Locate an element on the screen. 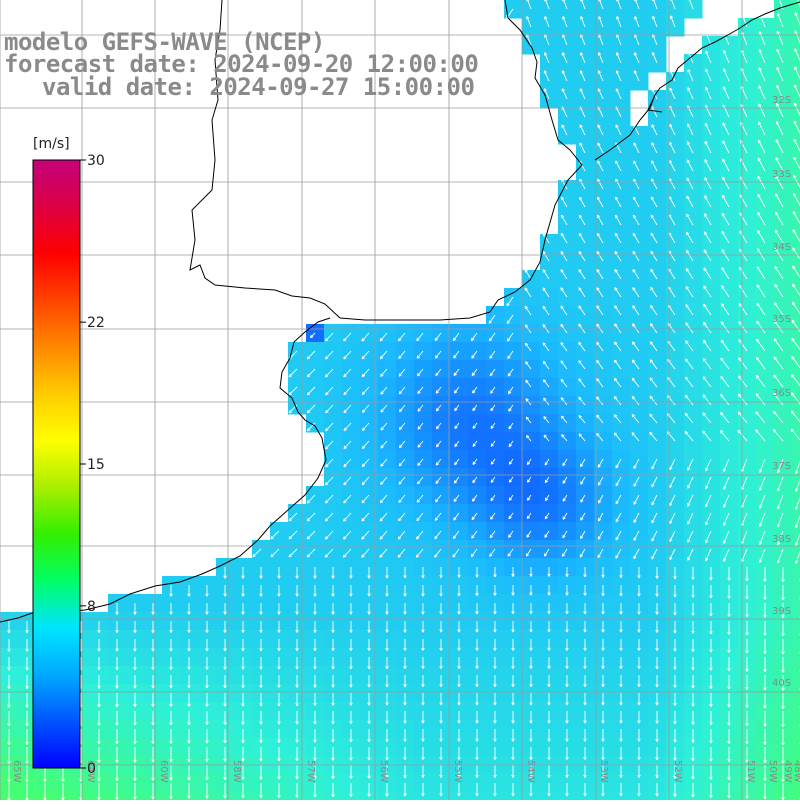 This screenshot has width=800, height=805. longitude-label-4: 57W is located at coordinates (310, 771).